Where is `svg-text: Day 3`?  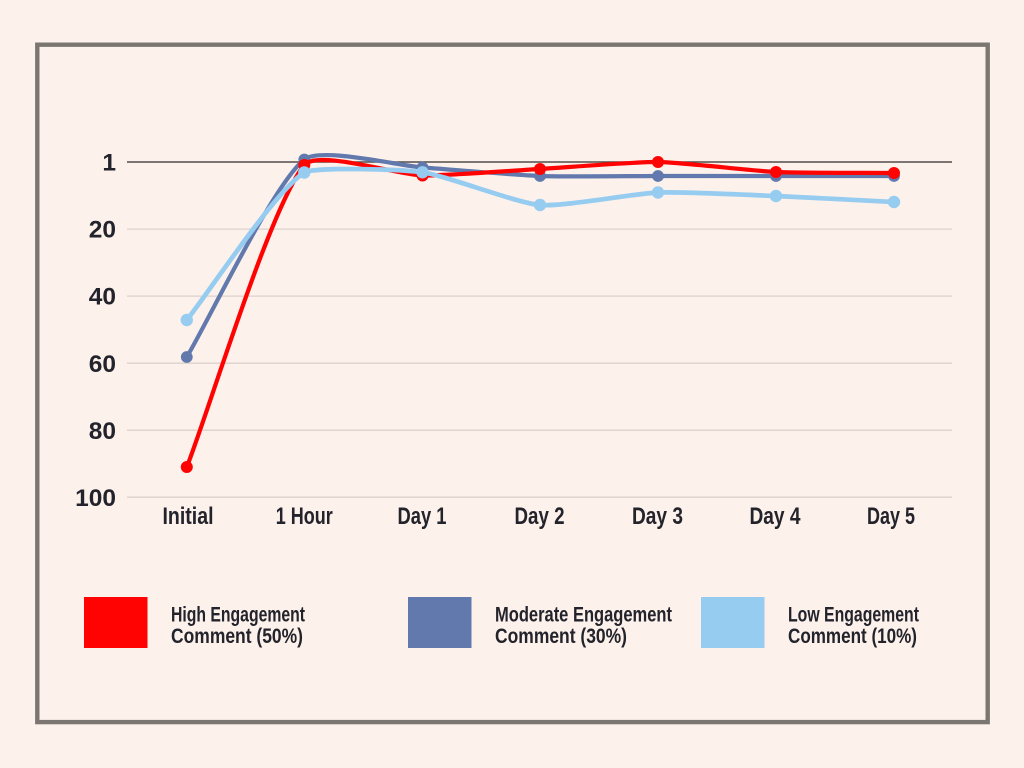 svg-text: Day 3 is located at coordinates (657, 516).